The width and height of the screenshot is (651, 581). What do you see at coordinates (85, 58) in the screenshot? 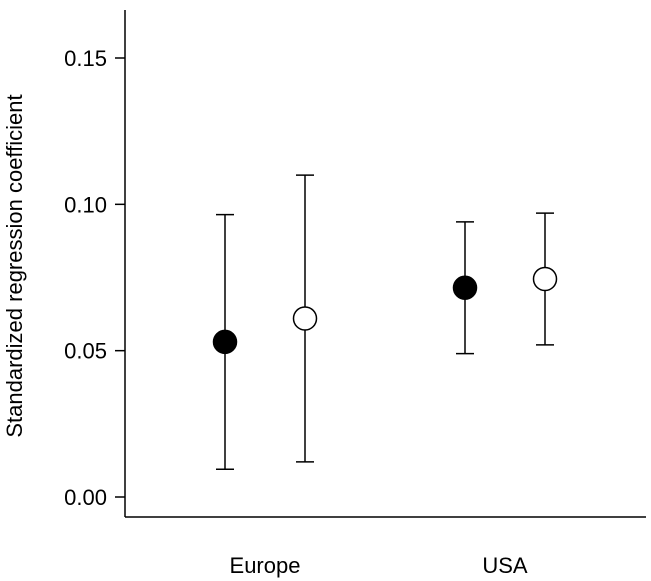
I see `y-tick-label: 0.15` at bounding box center [85, 58].